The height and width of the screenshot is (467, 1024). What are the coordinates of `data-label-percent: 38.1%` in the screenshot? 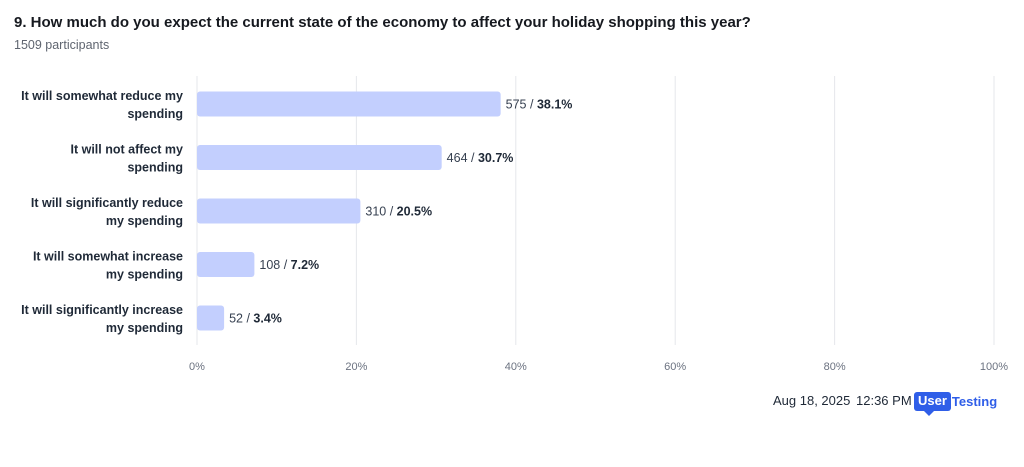 It's located at (554, 105).